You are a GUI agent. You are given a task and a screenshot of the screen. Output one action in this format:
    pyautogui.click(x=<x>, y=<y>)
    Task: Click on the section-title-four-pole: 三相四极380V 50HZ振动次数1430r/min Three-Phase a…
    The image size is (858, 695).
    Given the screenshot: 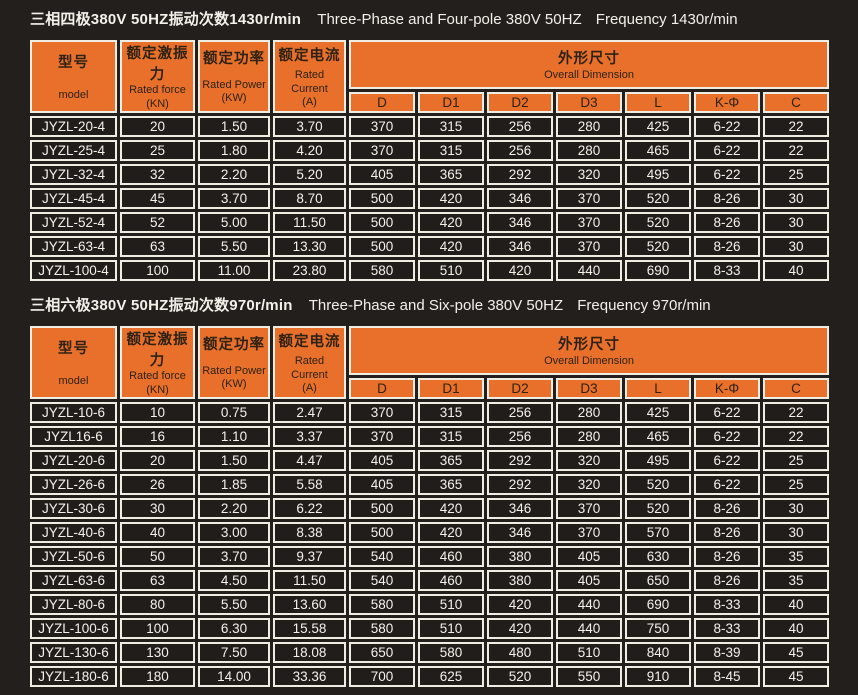 What is the action you would take?
    pyautogui.click(x=444, y=15)
    